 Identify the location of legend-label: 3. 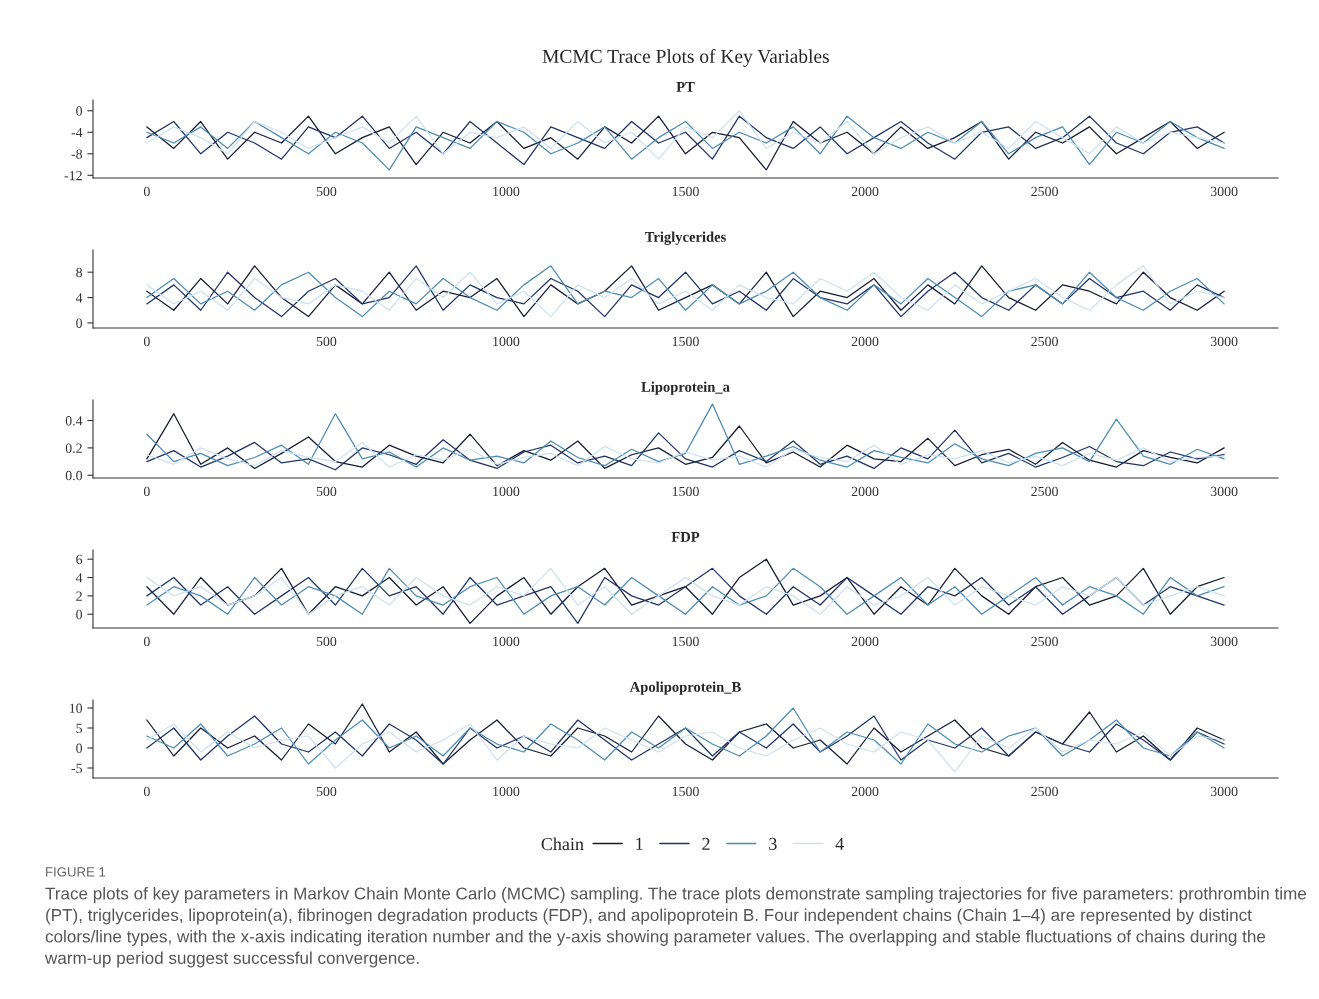
(773, 843).